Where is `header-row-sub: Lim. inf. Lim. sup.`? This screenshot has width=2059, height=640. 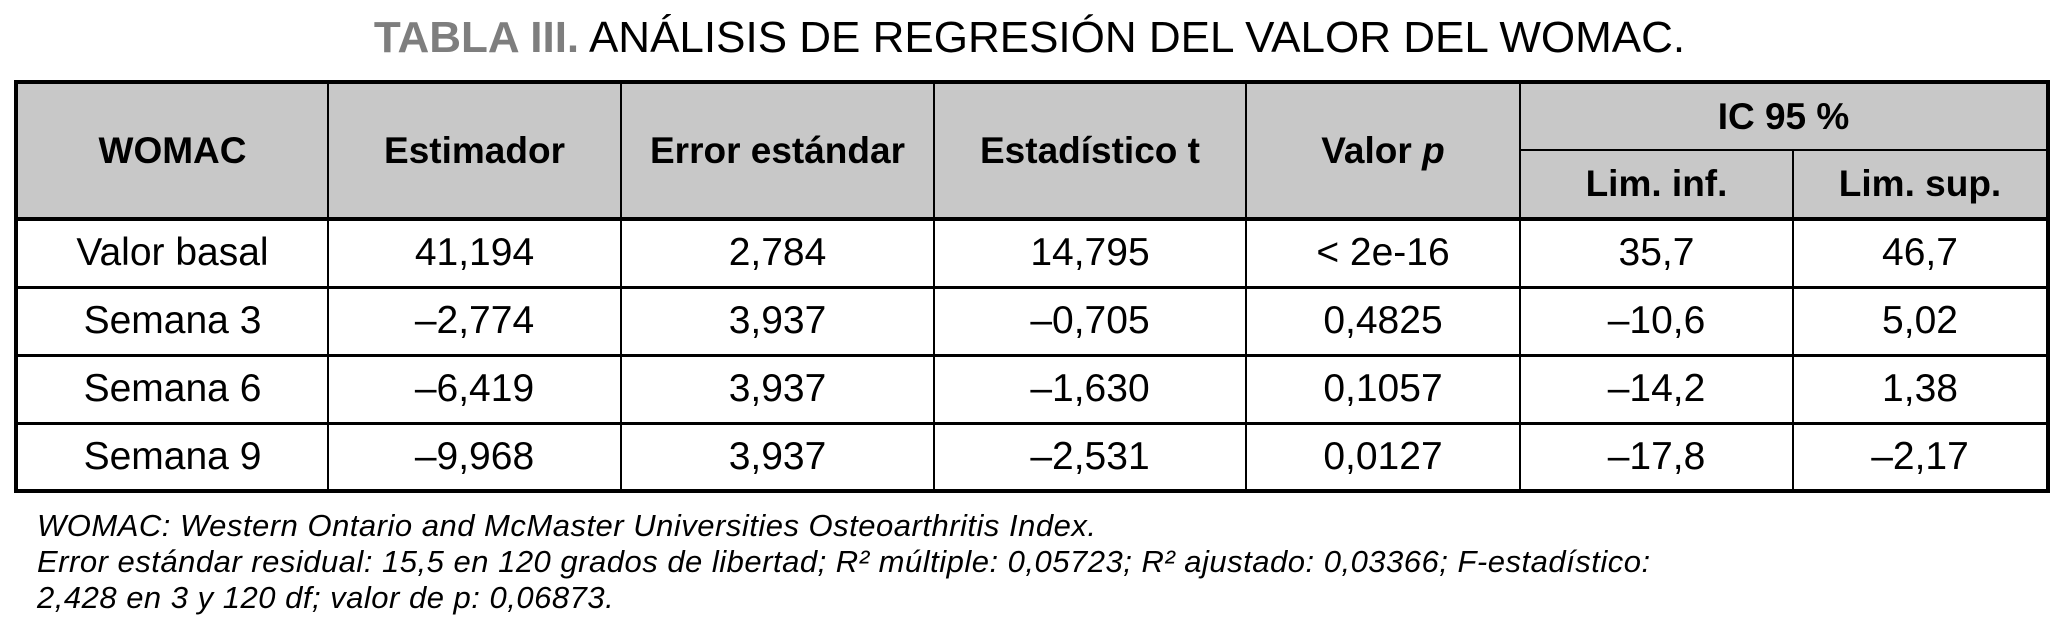
header-row-sub: Lim. inf. Lim. sup. is located at coordinates (1032, 184).